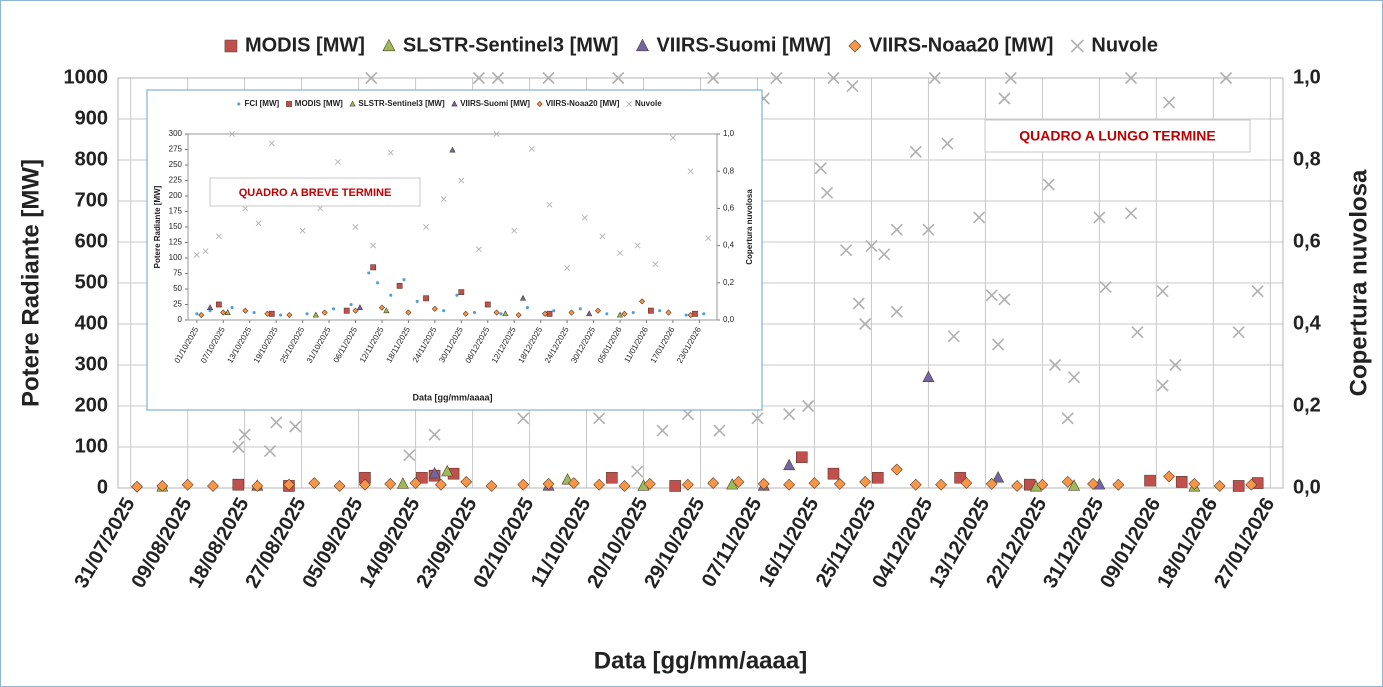 The width and height of the screenshot is (1383, 687). What do you see at coordinates (352, 103) in the screenshot?
I see `legend-marker` at bounding box center [352, 103].